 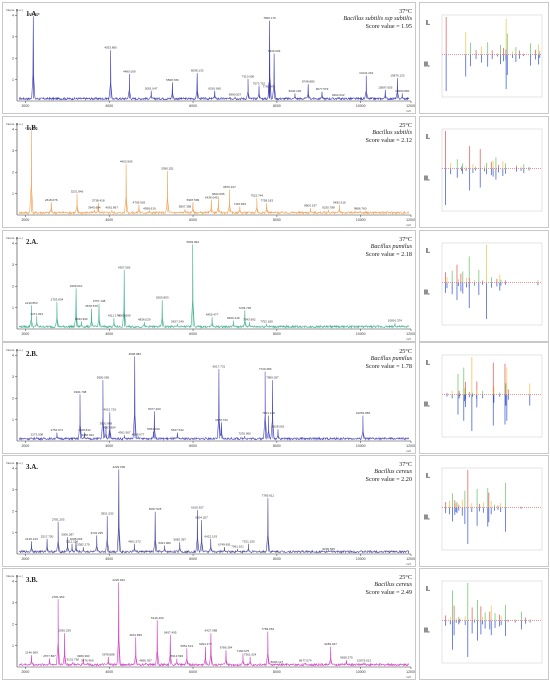 What do you see at coordinates (197, 71) in the screenshot?
I see `peak-label: 6098.133` at bounding box center [197, 71].